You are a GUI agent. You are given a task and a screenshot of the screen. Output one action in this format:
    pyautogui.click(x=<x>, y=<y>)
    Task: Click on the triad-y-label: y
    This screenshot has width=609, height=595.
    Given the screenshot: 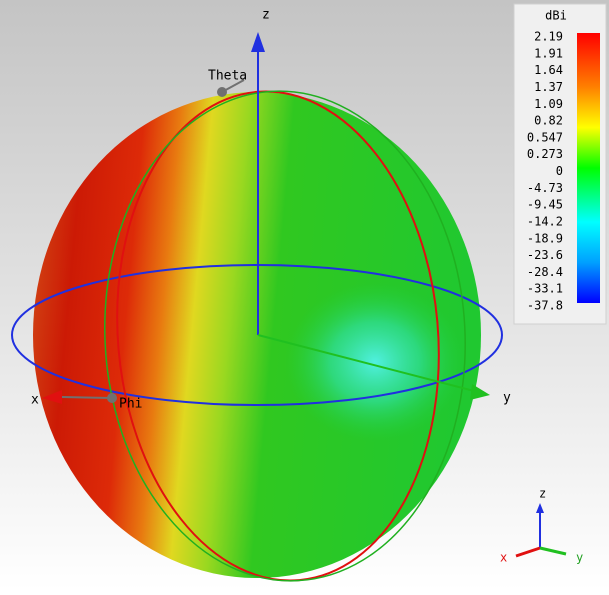 What is the action you would take?
    pyautogui.click(x=579, y=558)
    